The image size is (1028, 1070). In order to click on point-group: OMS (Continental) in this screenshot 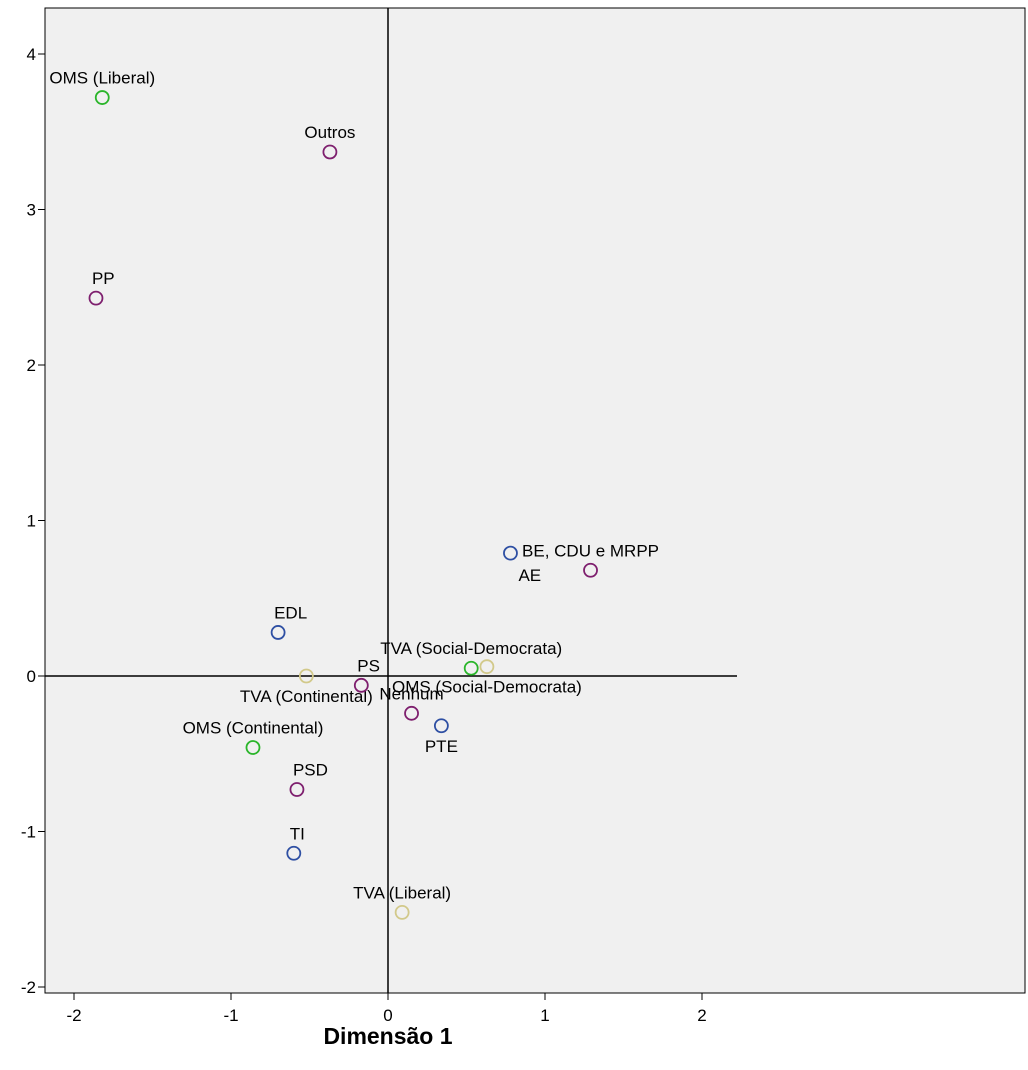, I will do `click(253, 737)`.